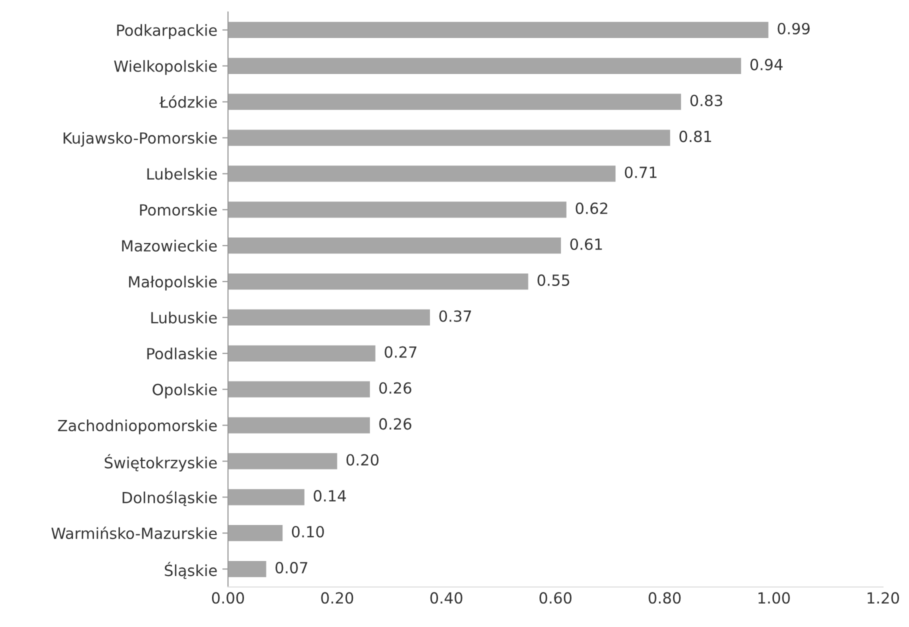  What do you see at coordinates (184, 391) in the screenshot?
I see `y-tick-label: Opolskie` at bounding box center [184, 391].